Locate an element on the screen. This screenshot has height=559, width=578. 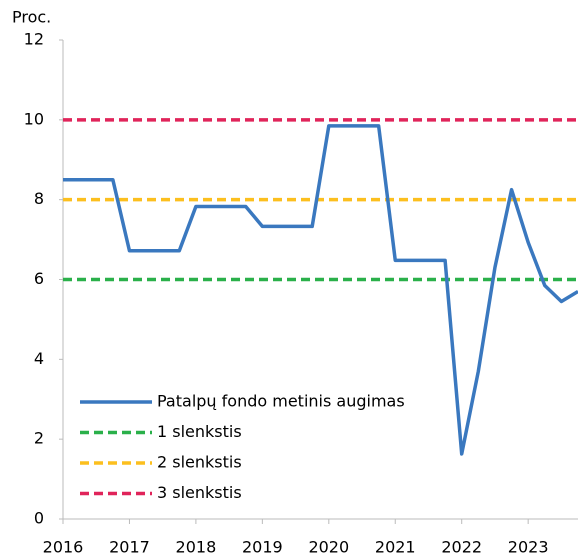
y-tick-label: 4 is located at coordinates (39, 358).